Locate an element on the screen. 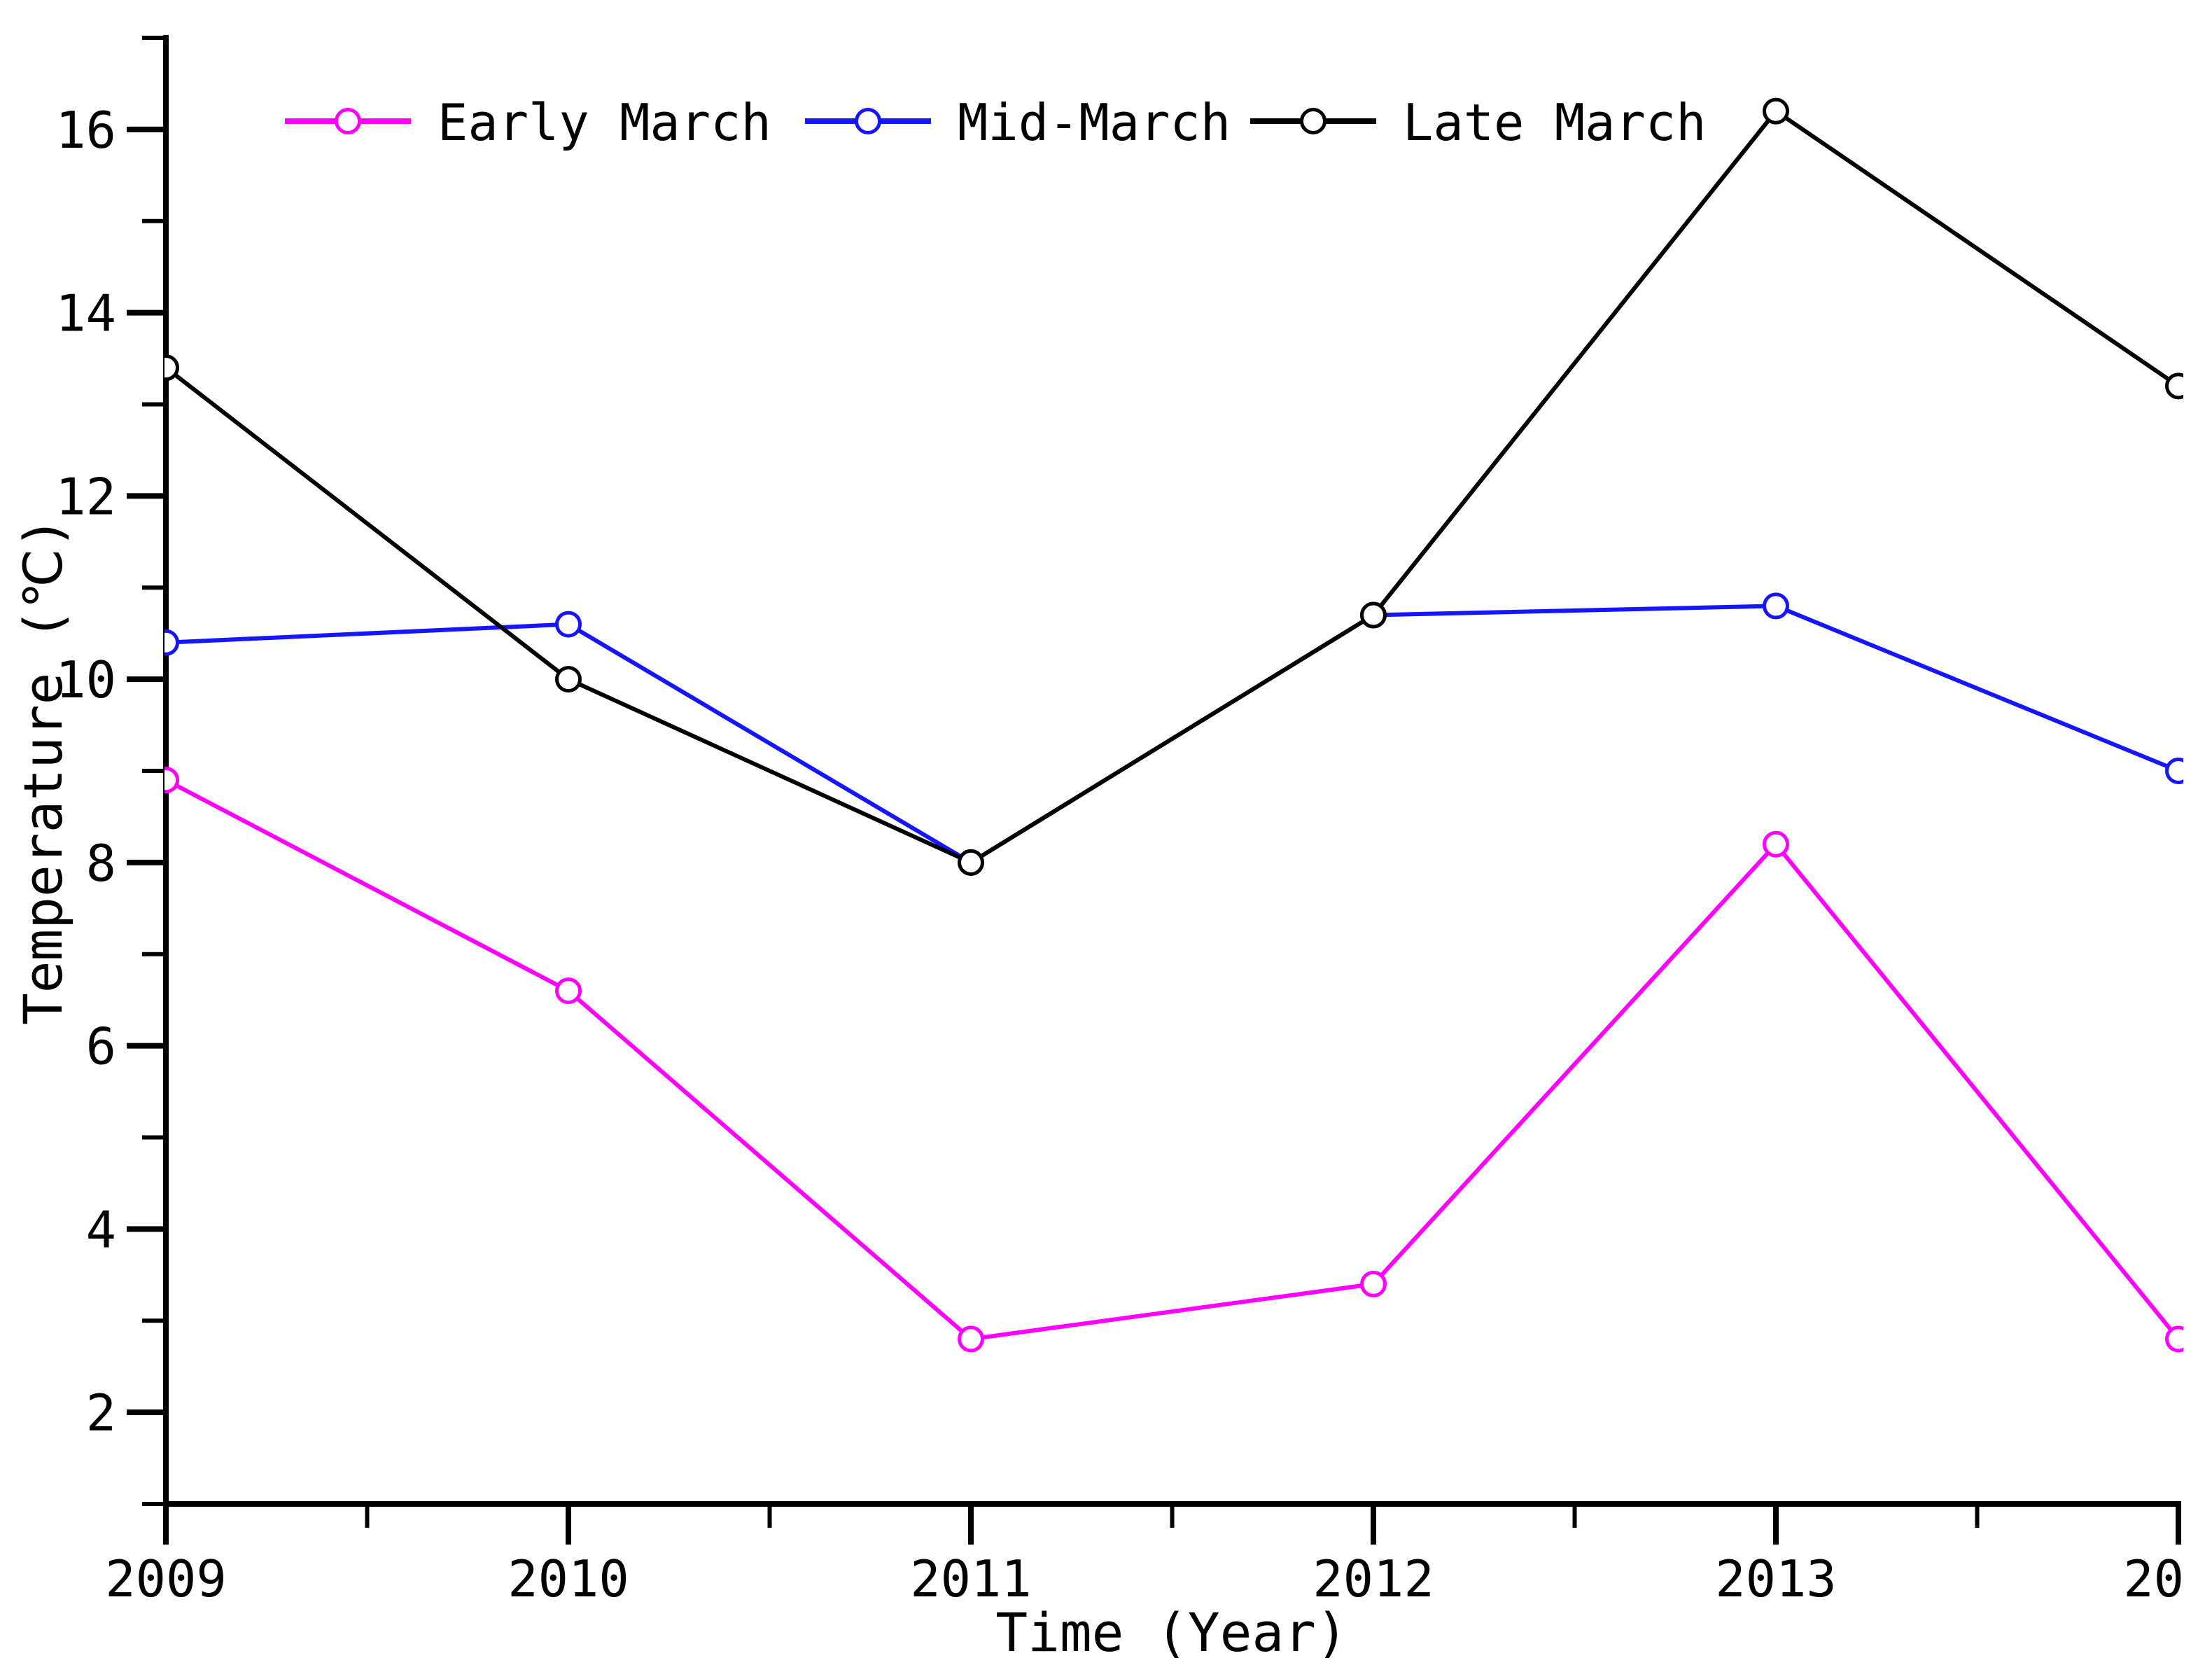 The width and height of the screenshot is (2212, 1672). y-tick-label: 4 is located at coordinates (101, 1229).